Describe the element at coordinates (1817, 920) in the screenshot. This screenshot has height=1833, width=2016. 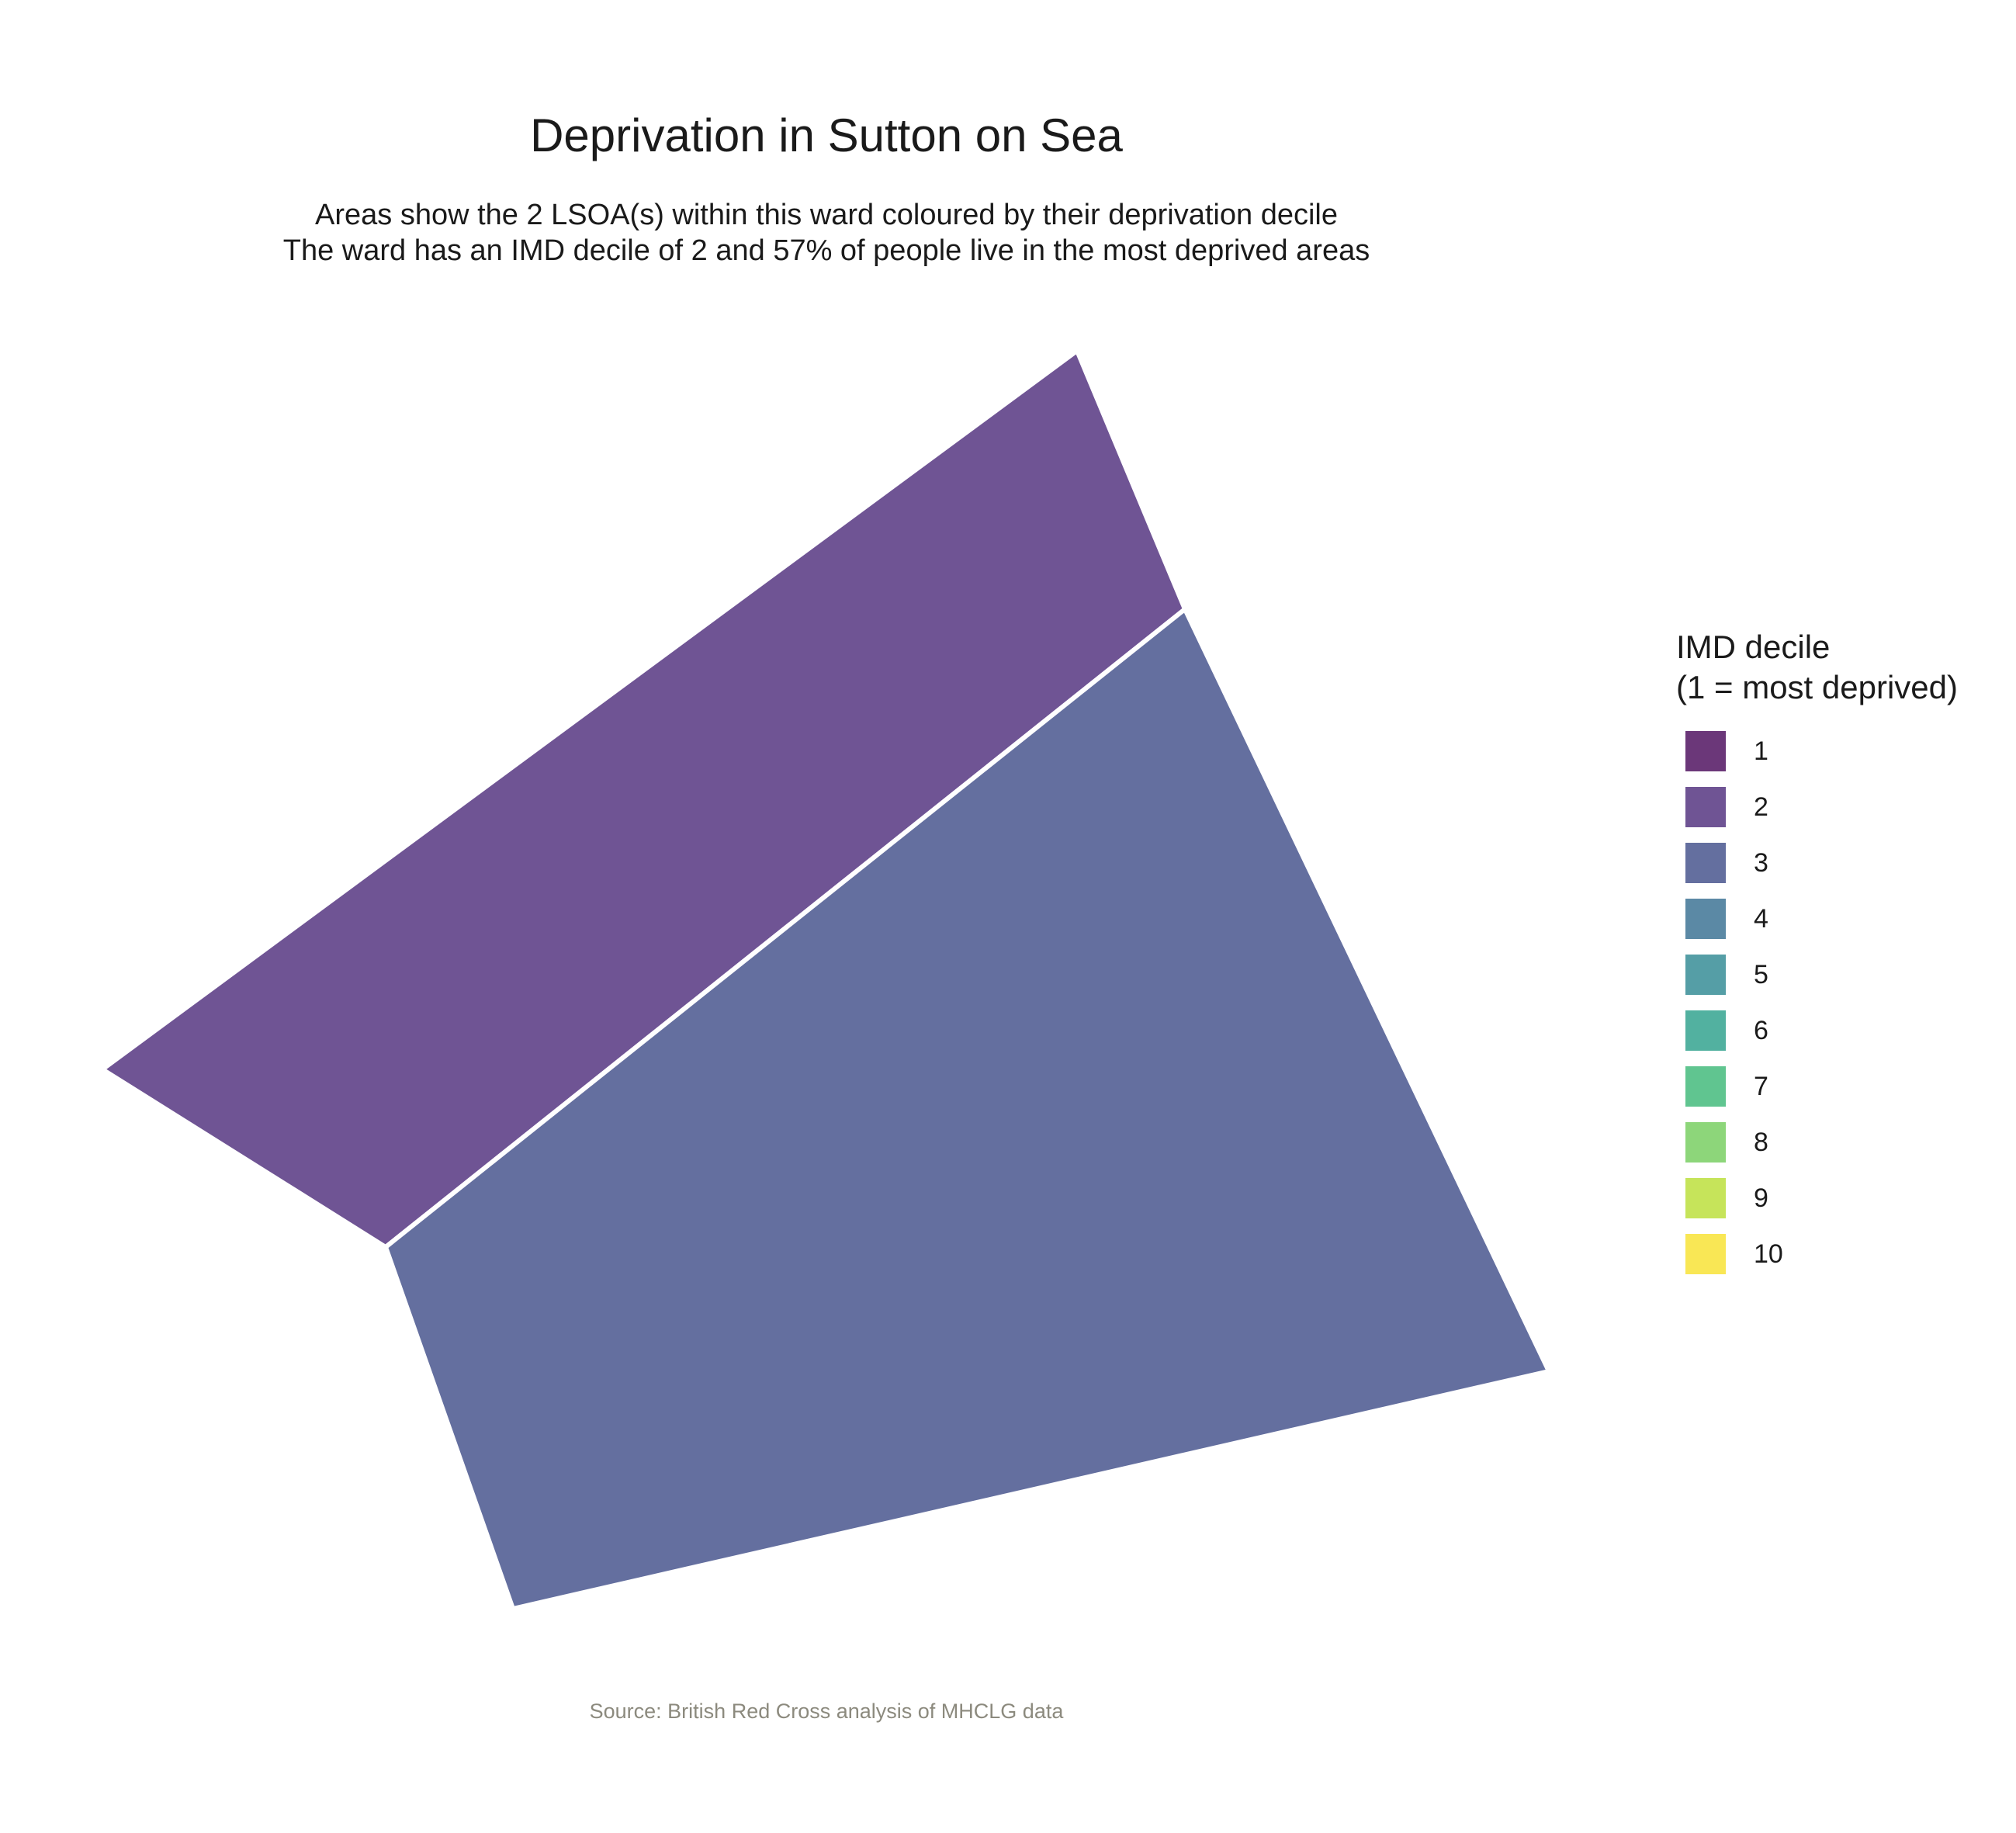
I see `legend-item-4: 4` at that location.